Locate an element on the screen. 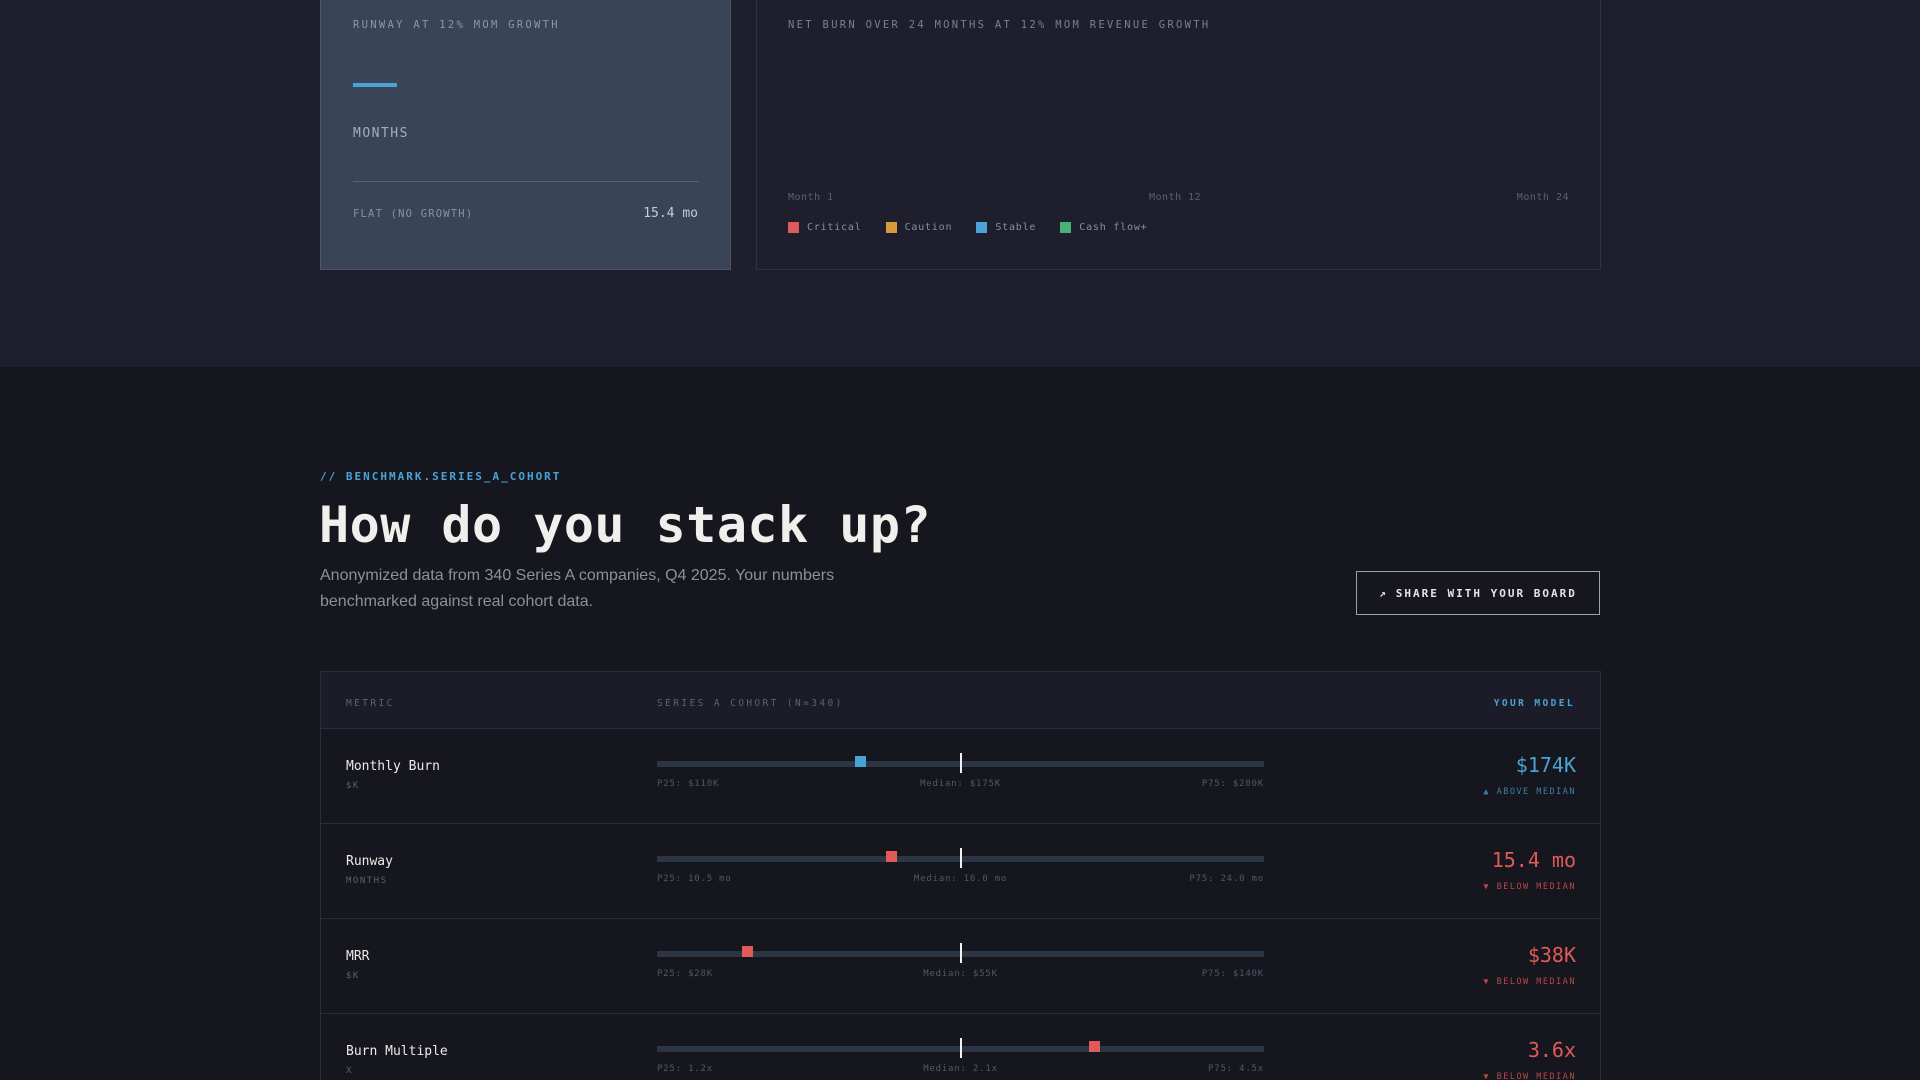 The image size is (1920, 1080). legend-item-stable: Stable is located at coordinates (1006, 227).